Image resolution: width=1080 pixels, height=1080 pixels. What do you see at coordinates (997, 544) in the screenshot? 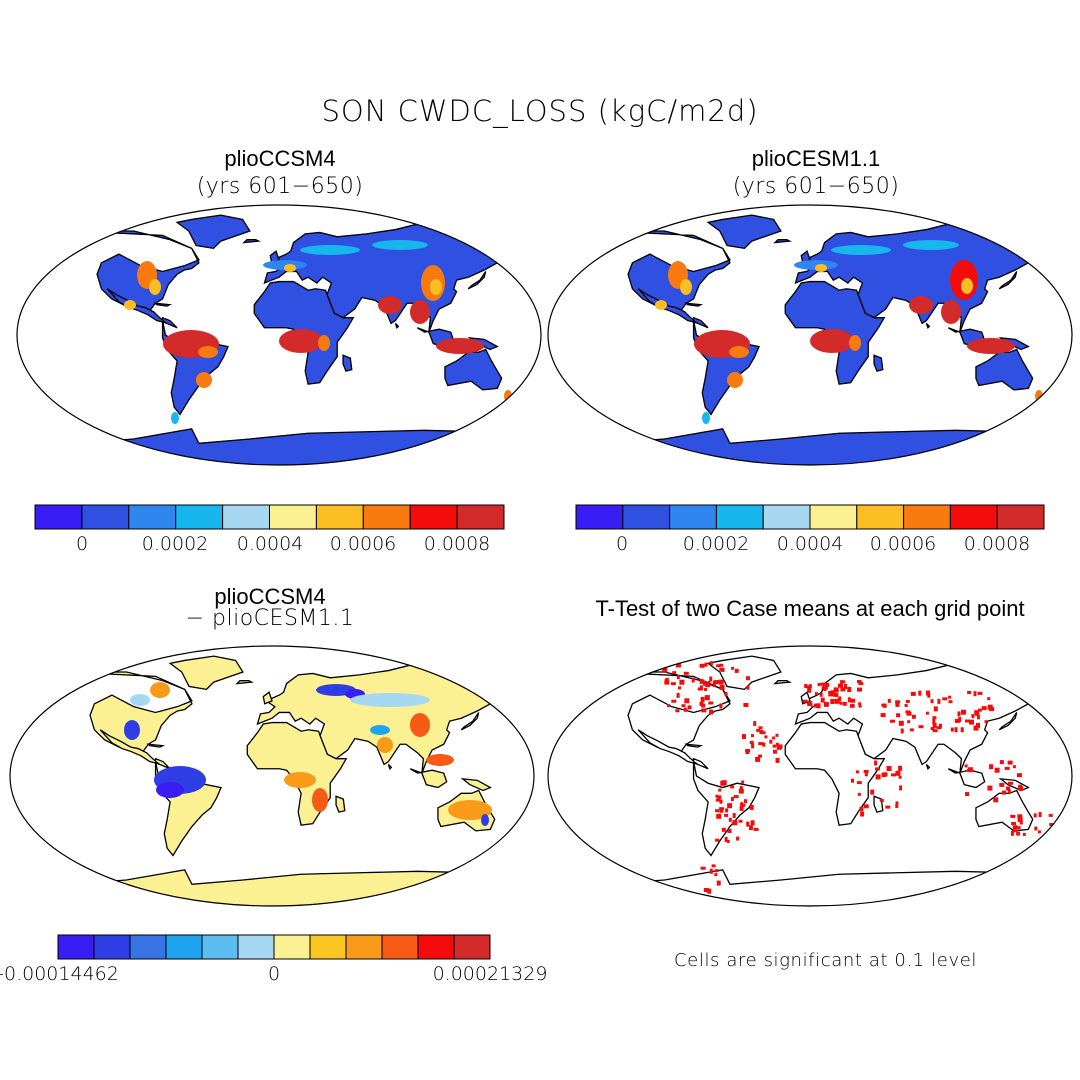
I see `colorbar-2-tick: 0.0008` at bounding box center [997, 544].